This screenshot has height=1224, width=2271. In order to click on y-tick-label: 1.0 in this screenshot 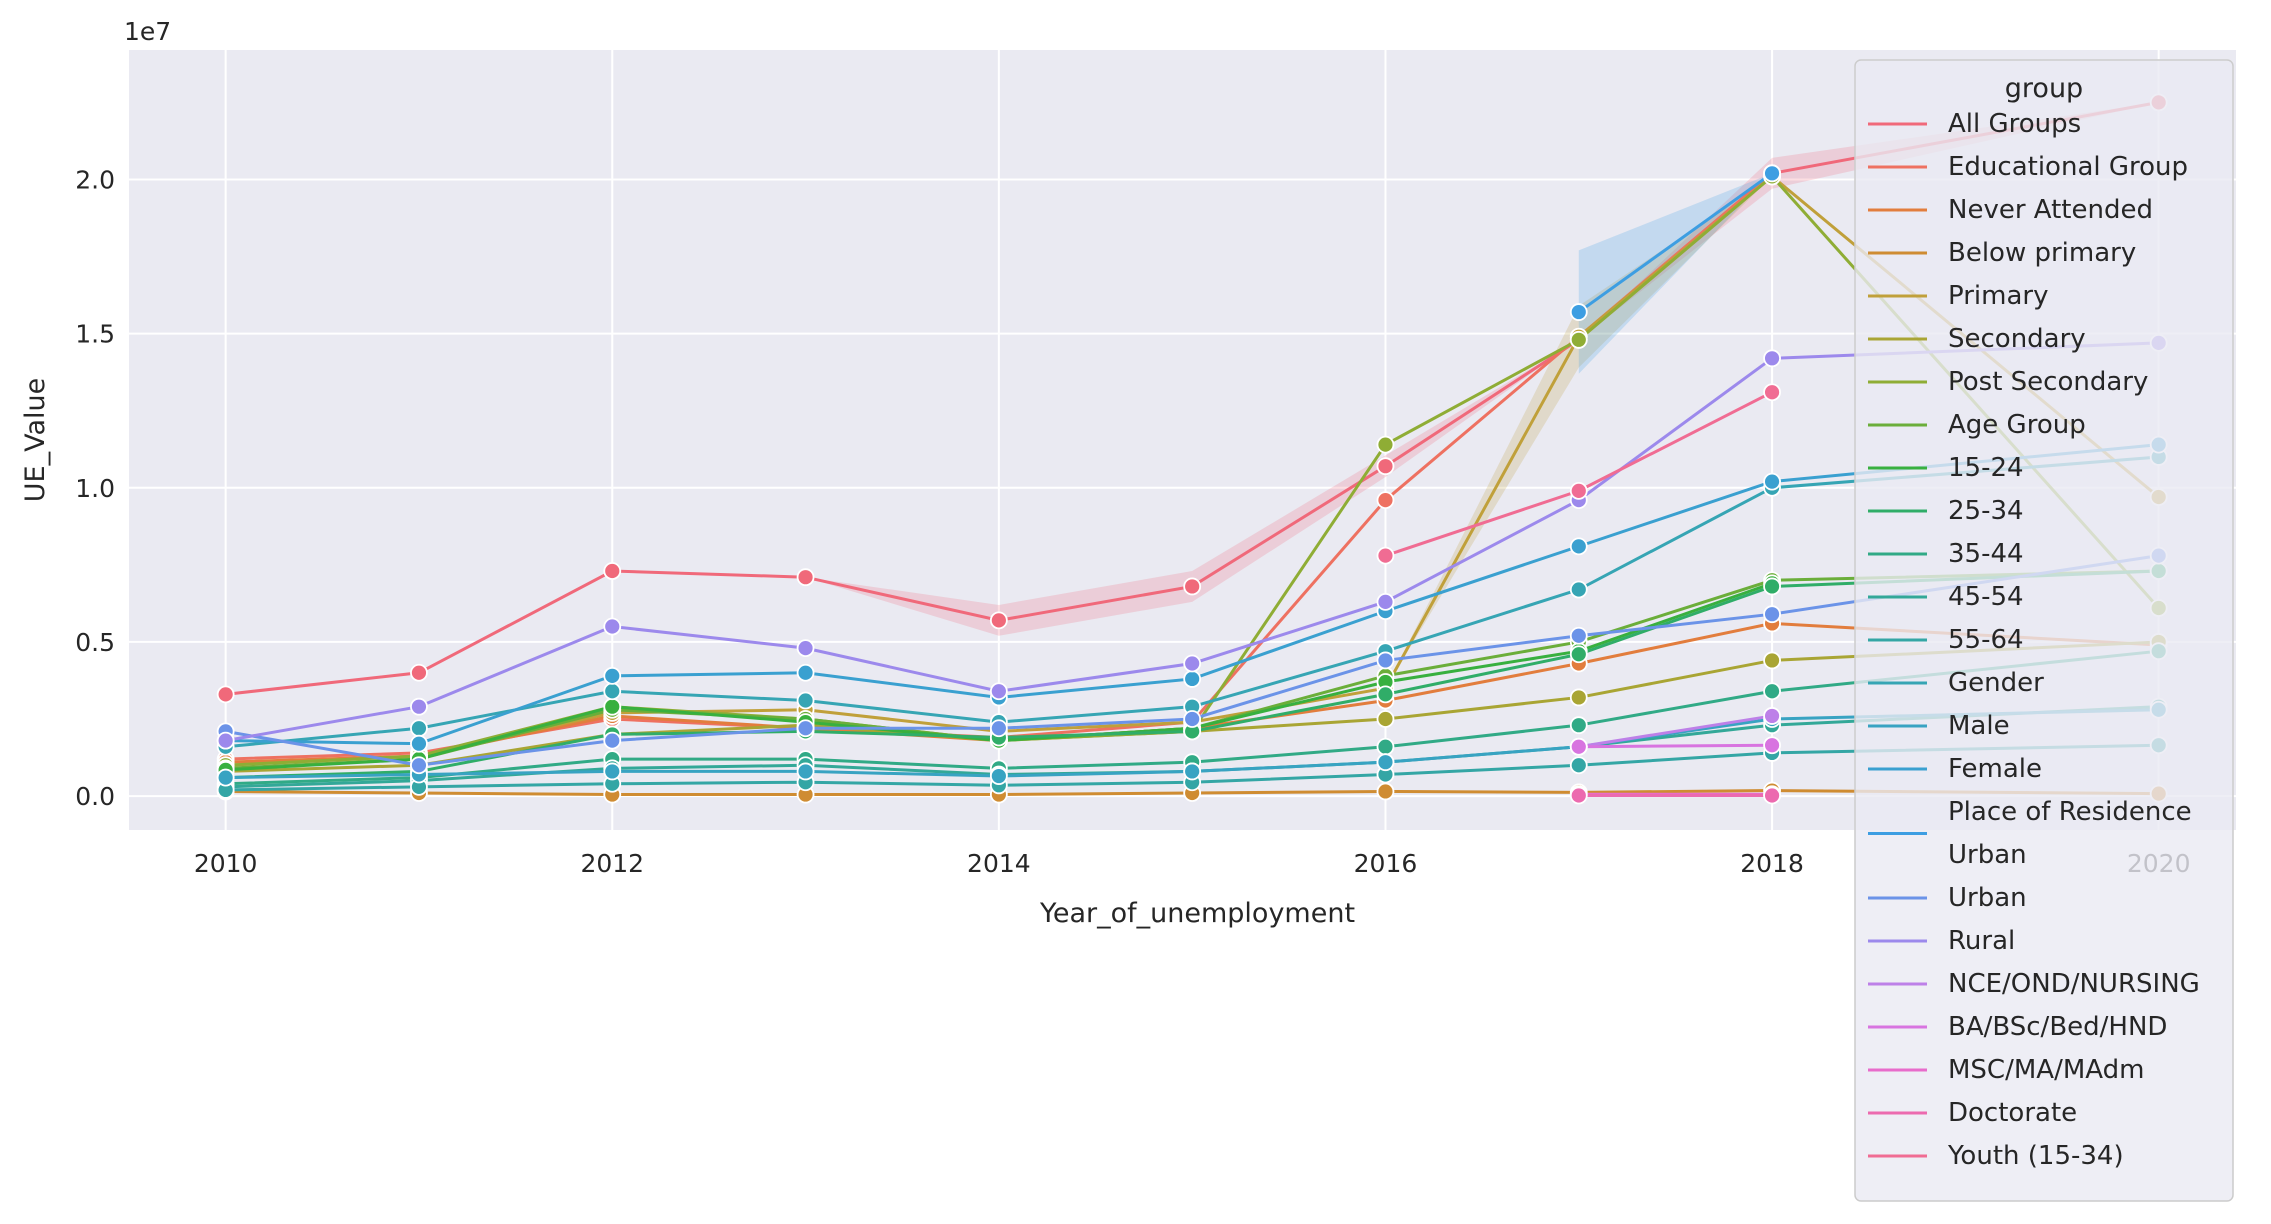, I will do `click(95, 488)`.